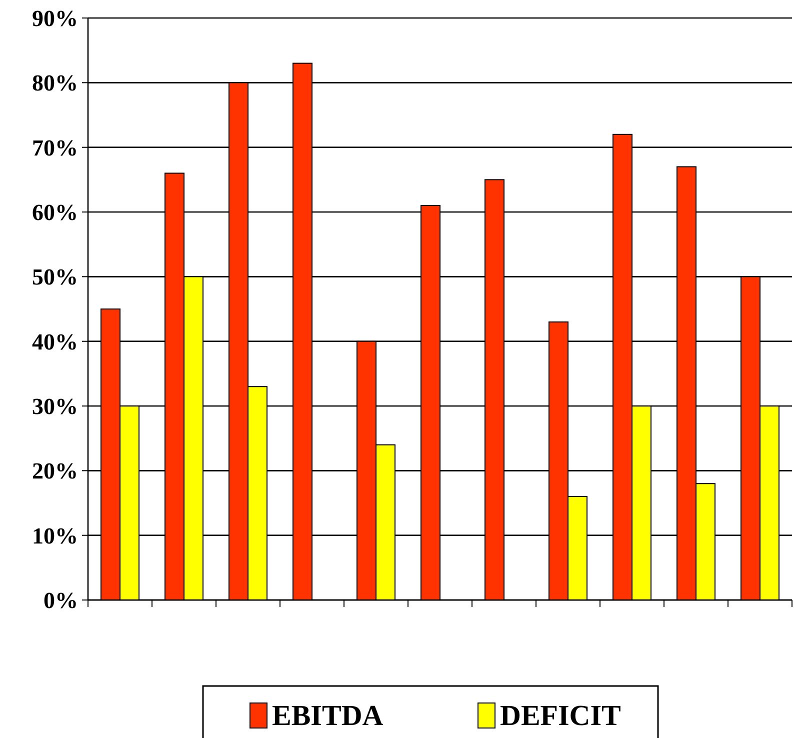 This screenshot has width=794, height=738. Describe the element at coordinates (55, 213) in the screenshot. I see `y-tick-label: 60%` at that location.